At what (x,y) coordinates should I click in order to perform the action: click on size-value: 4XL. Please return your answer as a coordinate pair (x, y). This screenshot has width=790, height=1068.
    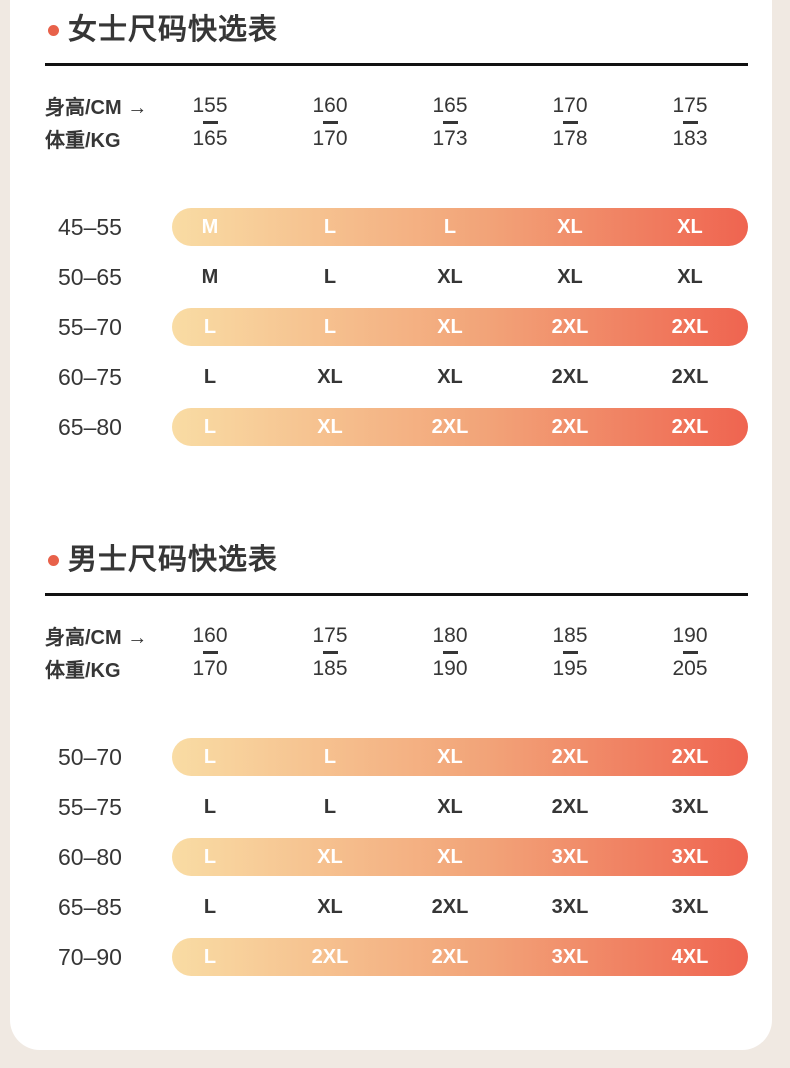
    Looking at the image, I should click on (690, 957).